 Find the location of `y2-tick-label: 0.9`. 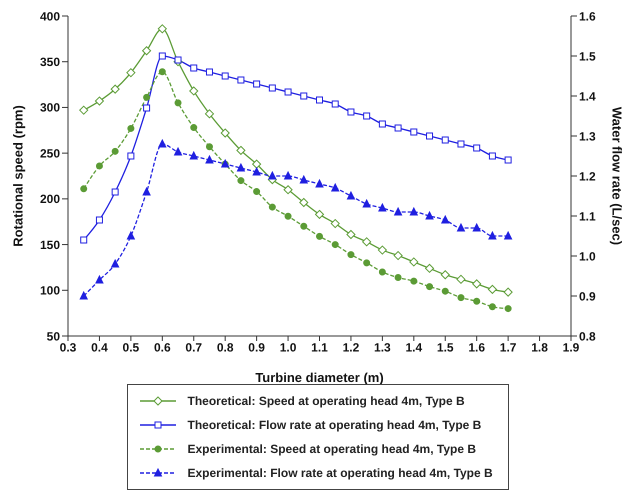

y2-tick-label: 0.9 is located at coordinates (587, 296).